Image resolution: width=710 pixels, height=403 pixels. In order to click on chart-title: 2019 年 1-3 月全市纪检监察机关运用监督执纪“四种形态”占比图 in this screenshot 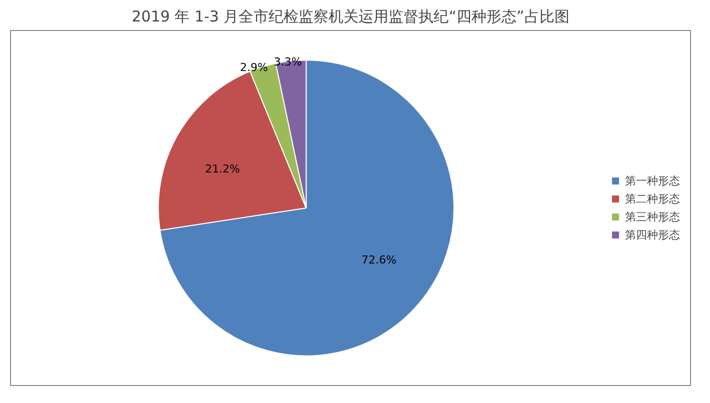, I will do `click(351, 17)`.